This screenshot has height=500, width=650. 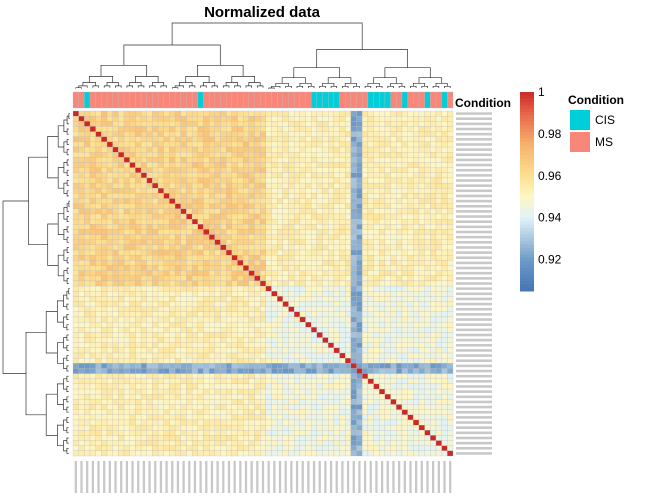 What do you see at coordinates (65, 125) in the screenshot?
I see `dendrogram-branch` at bounding box center [65, 125].